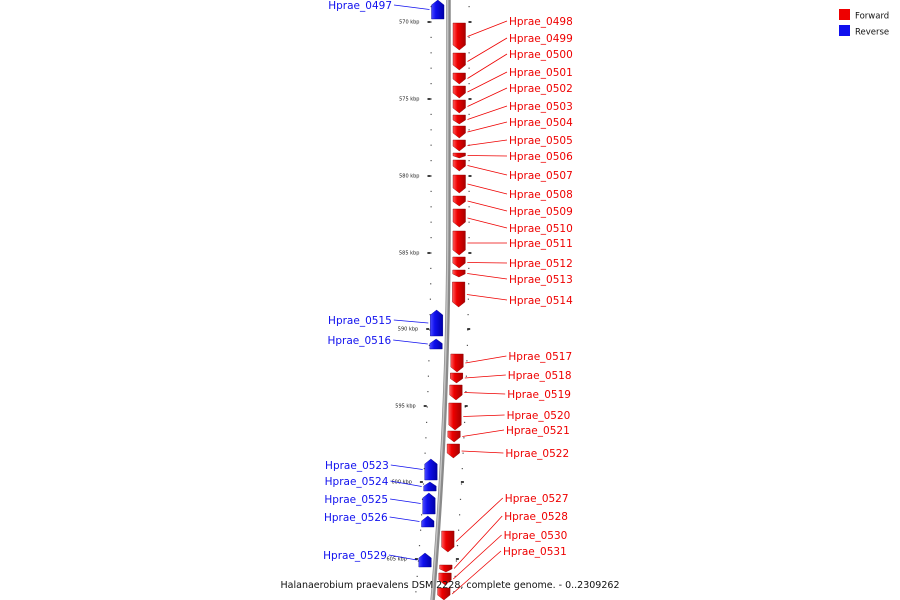 This screenshot has height=600, width=900. I want to click on gene-label-forward: Hprae_0503, so click(541, 107).